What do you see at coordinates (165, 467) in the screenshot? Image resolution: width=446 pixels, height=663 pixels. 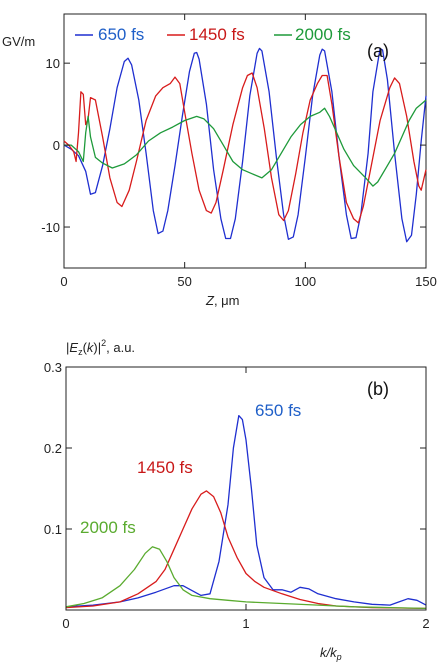 I see `annotation-1450fs: 1450 fs` at bounding box center [165, 467].